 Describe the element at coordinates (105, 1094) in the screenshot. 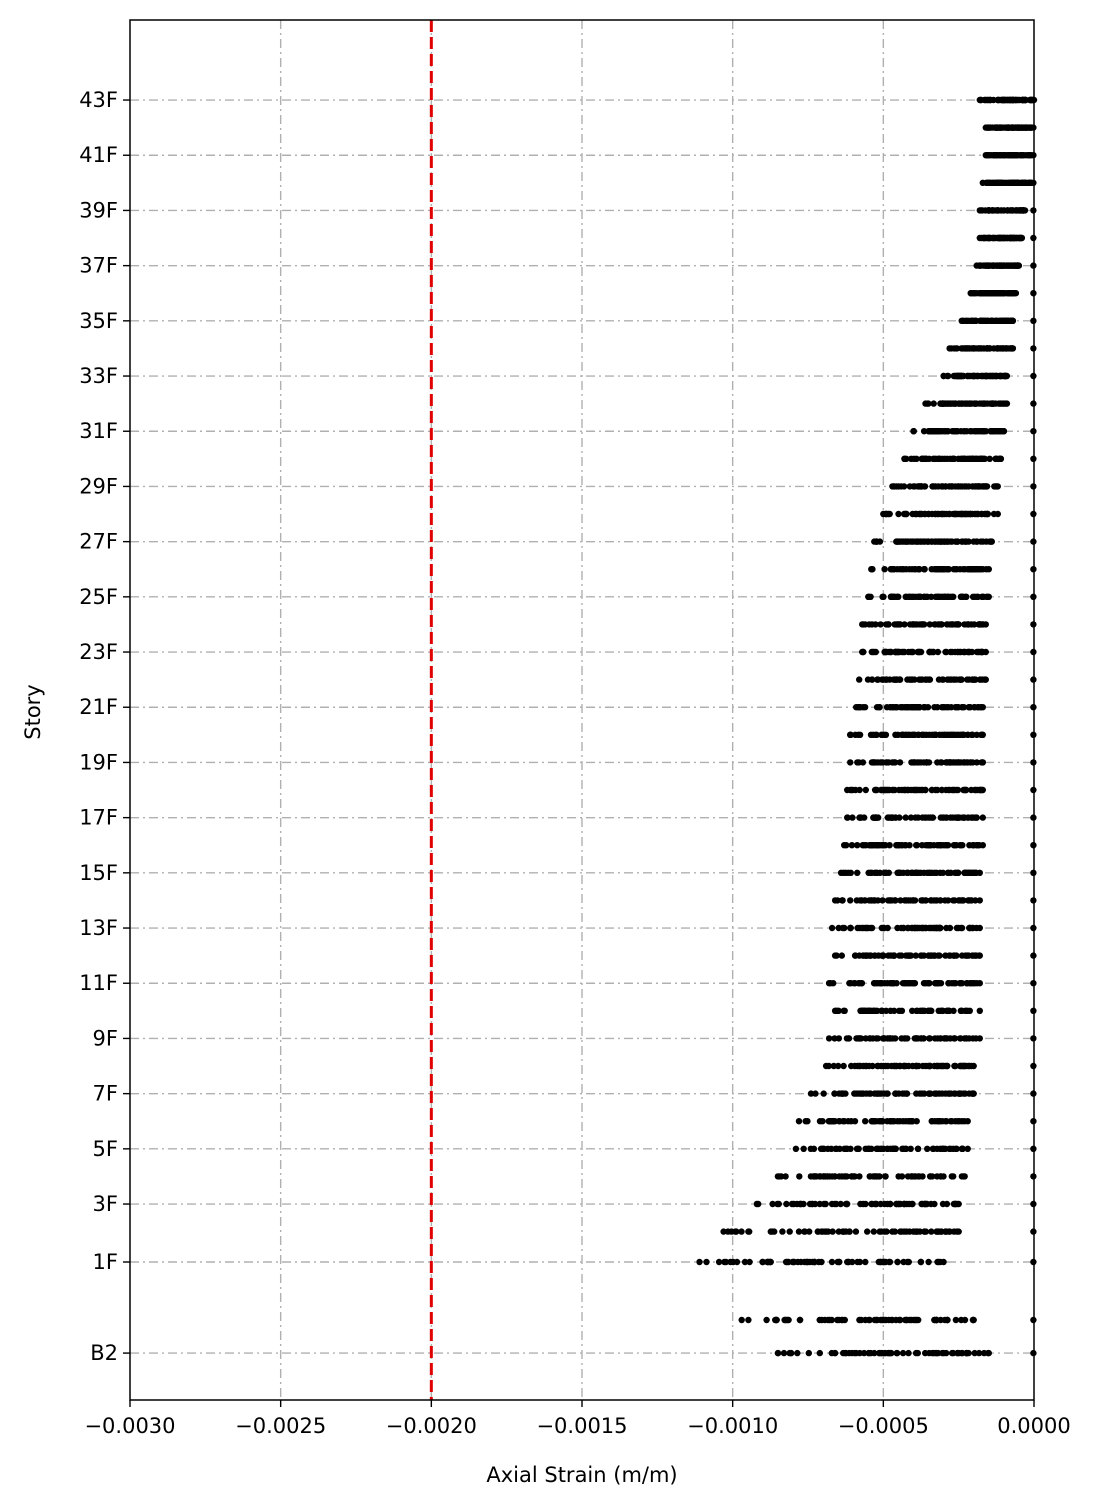

I see `y-tick-label: 7F` at that location.